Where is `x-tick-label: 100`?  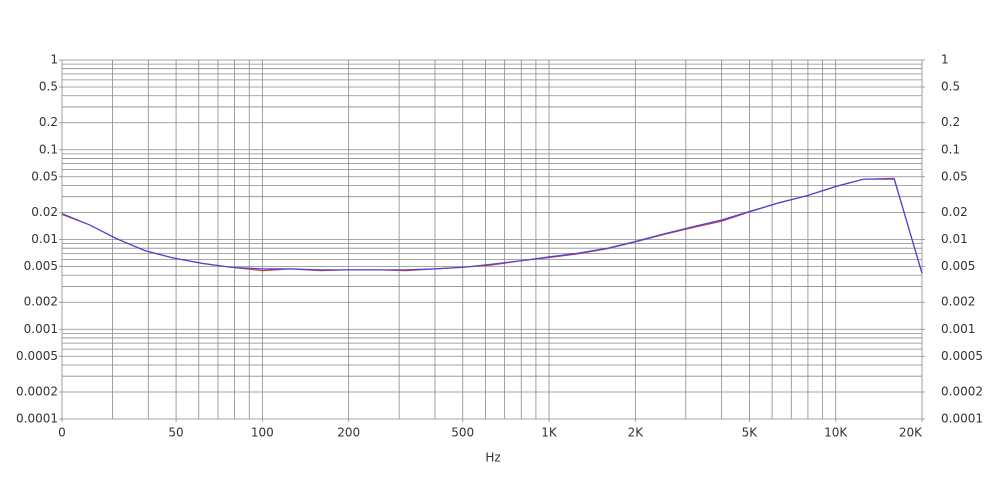
x-tick-label: 100 is located at coordinates (262, 433).